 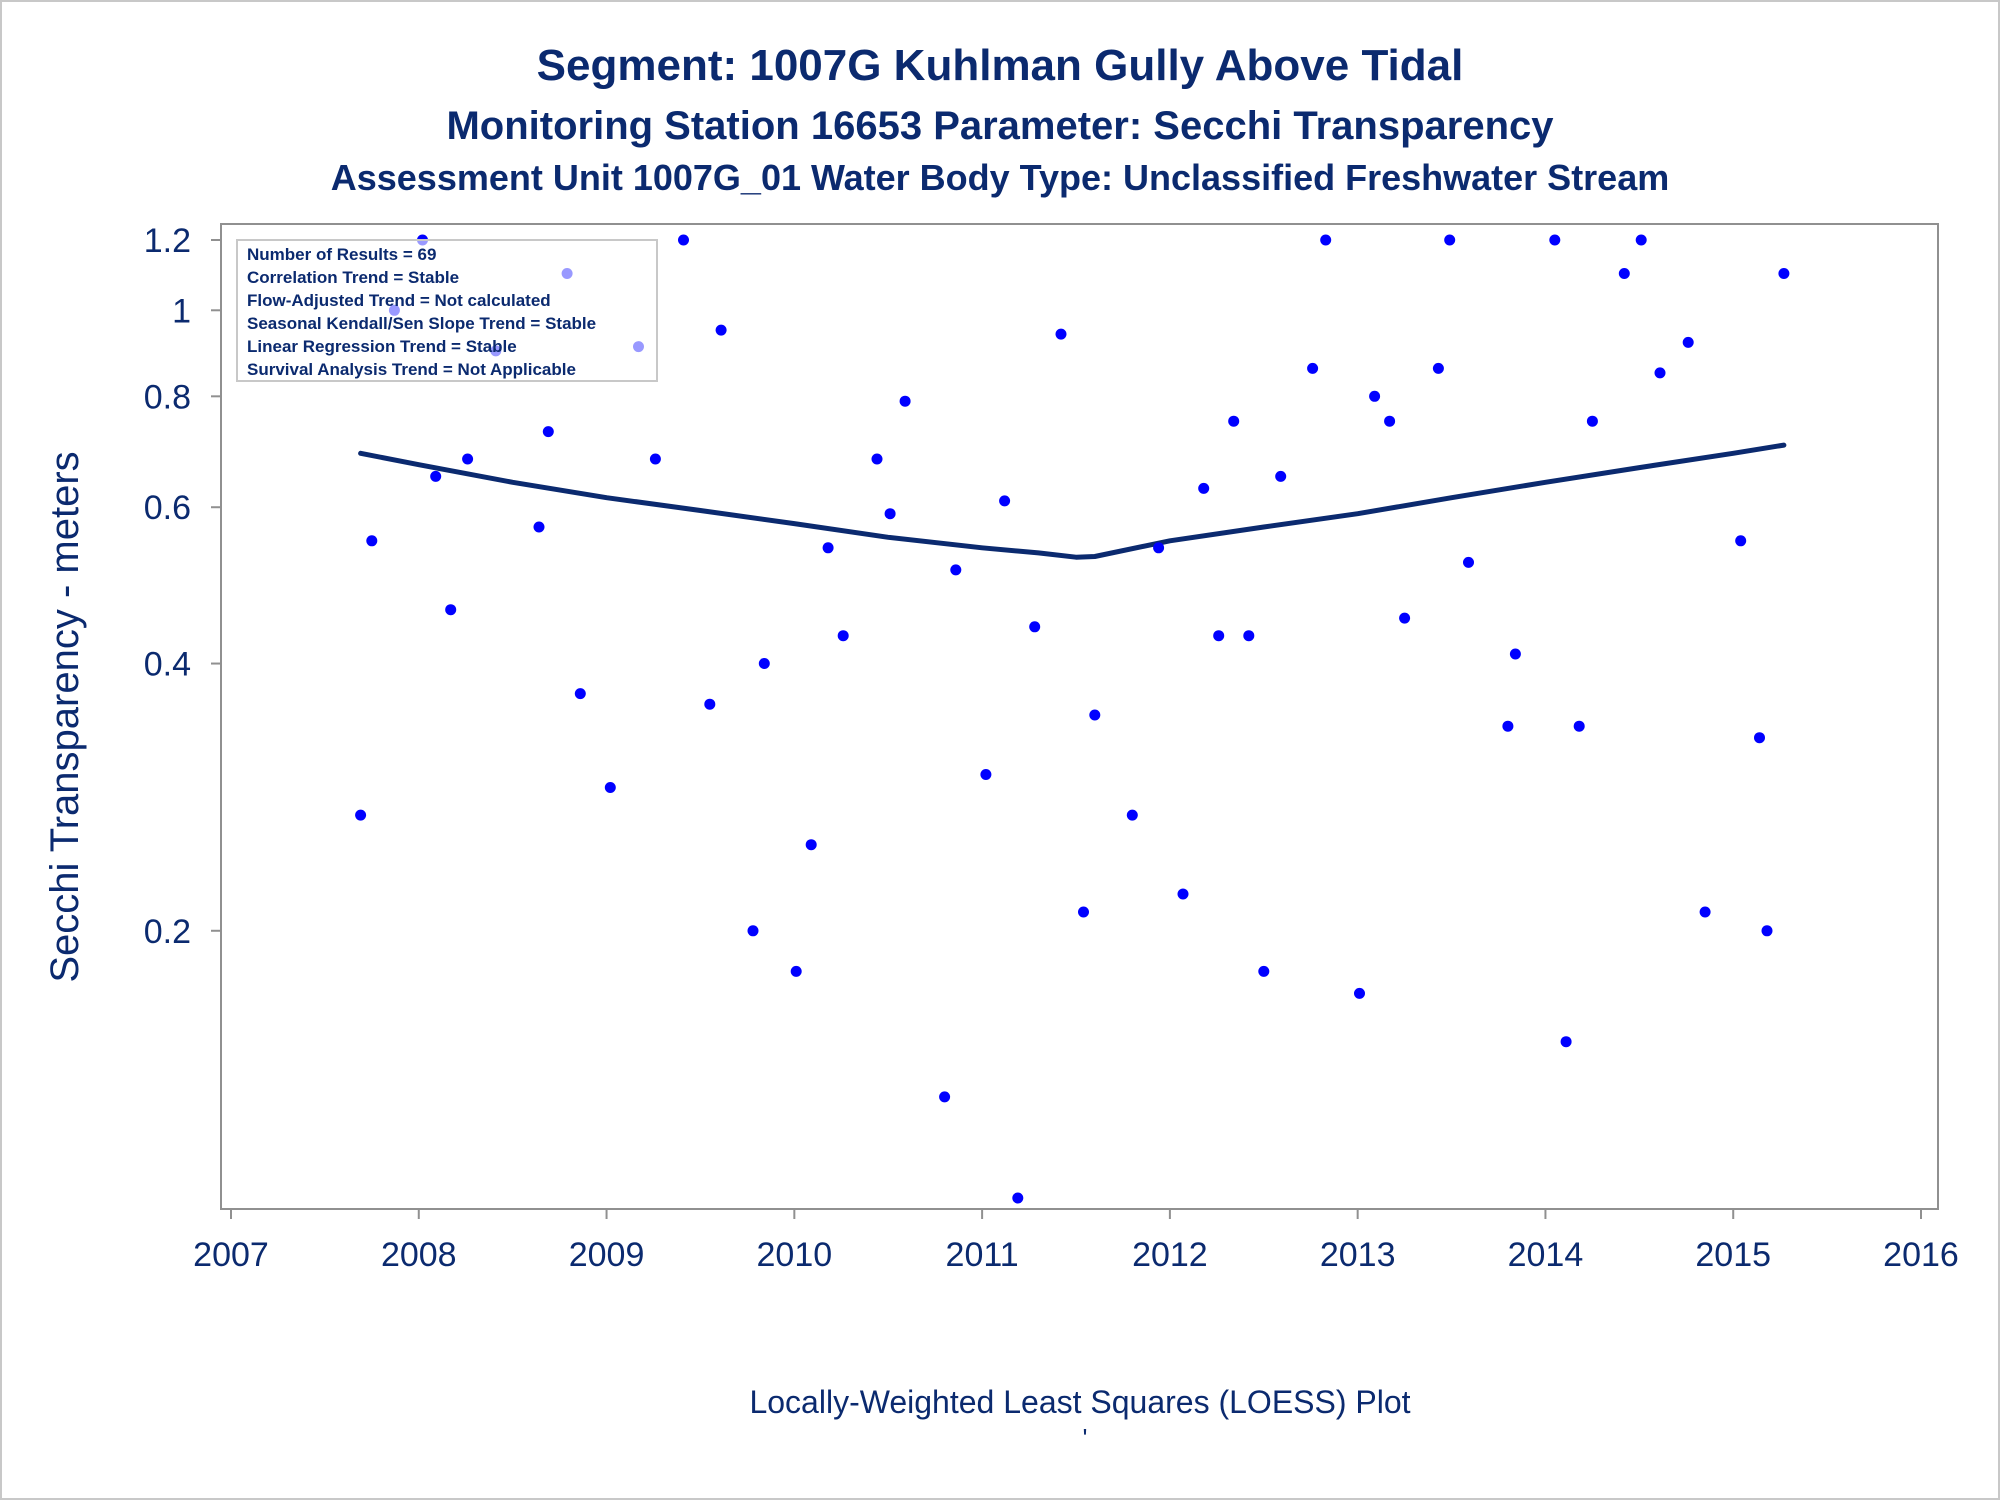 I want to click on y-tick-label: 1, so click(x=181, y=311).